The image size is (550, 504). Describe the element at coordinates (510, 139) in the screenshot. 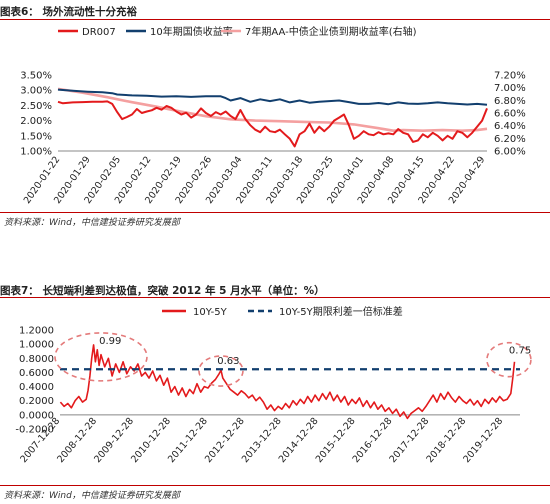

I see `y-right-tick-label: 6.20%` at that location.